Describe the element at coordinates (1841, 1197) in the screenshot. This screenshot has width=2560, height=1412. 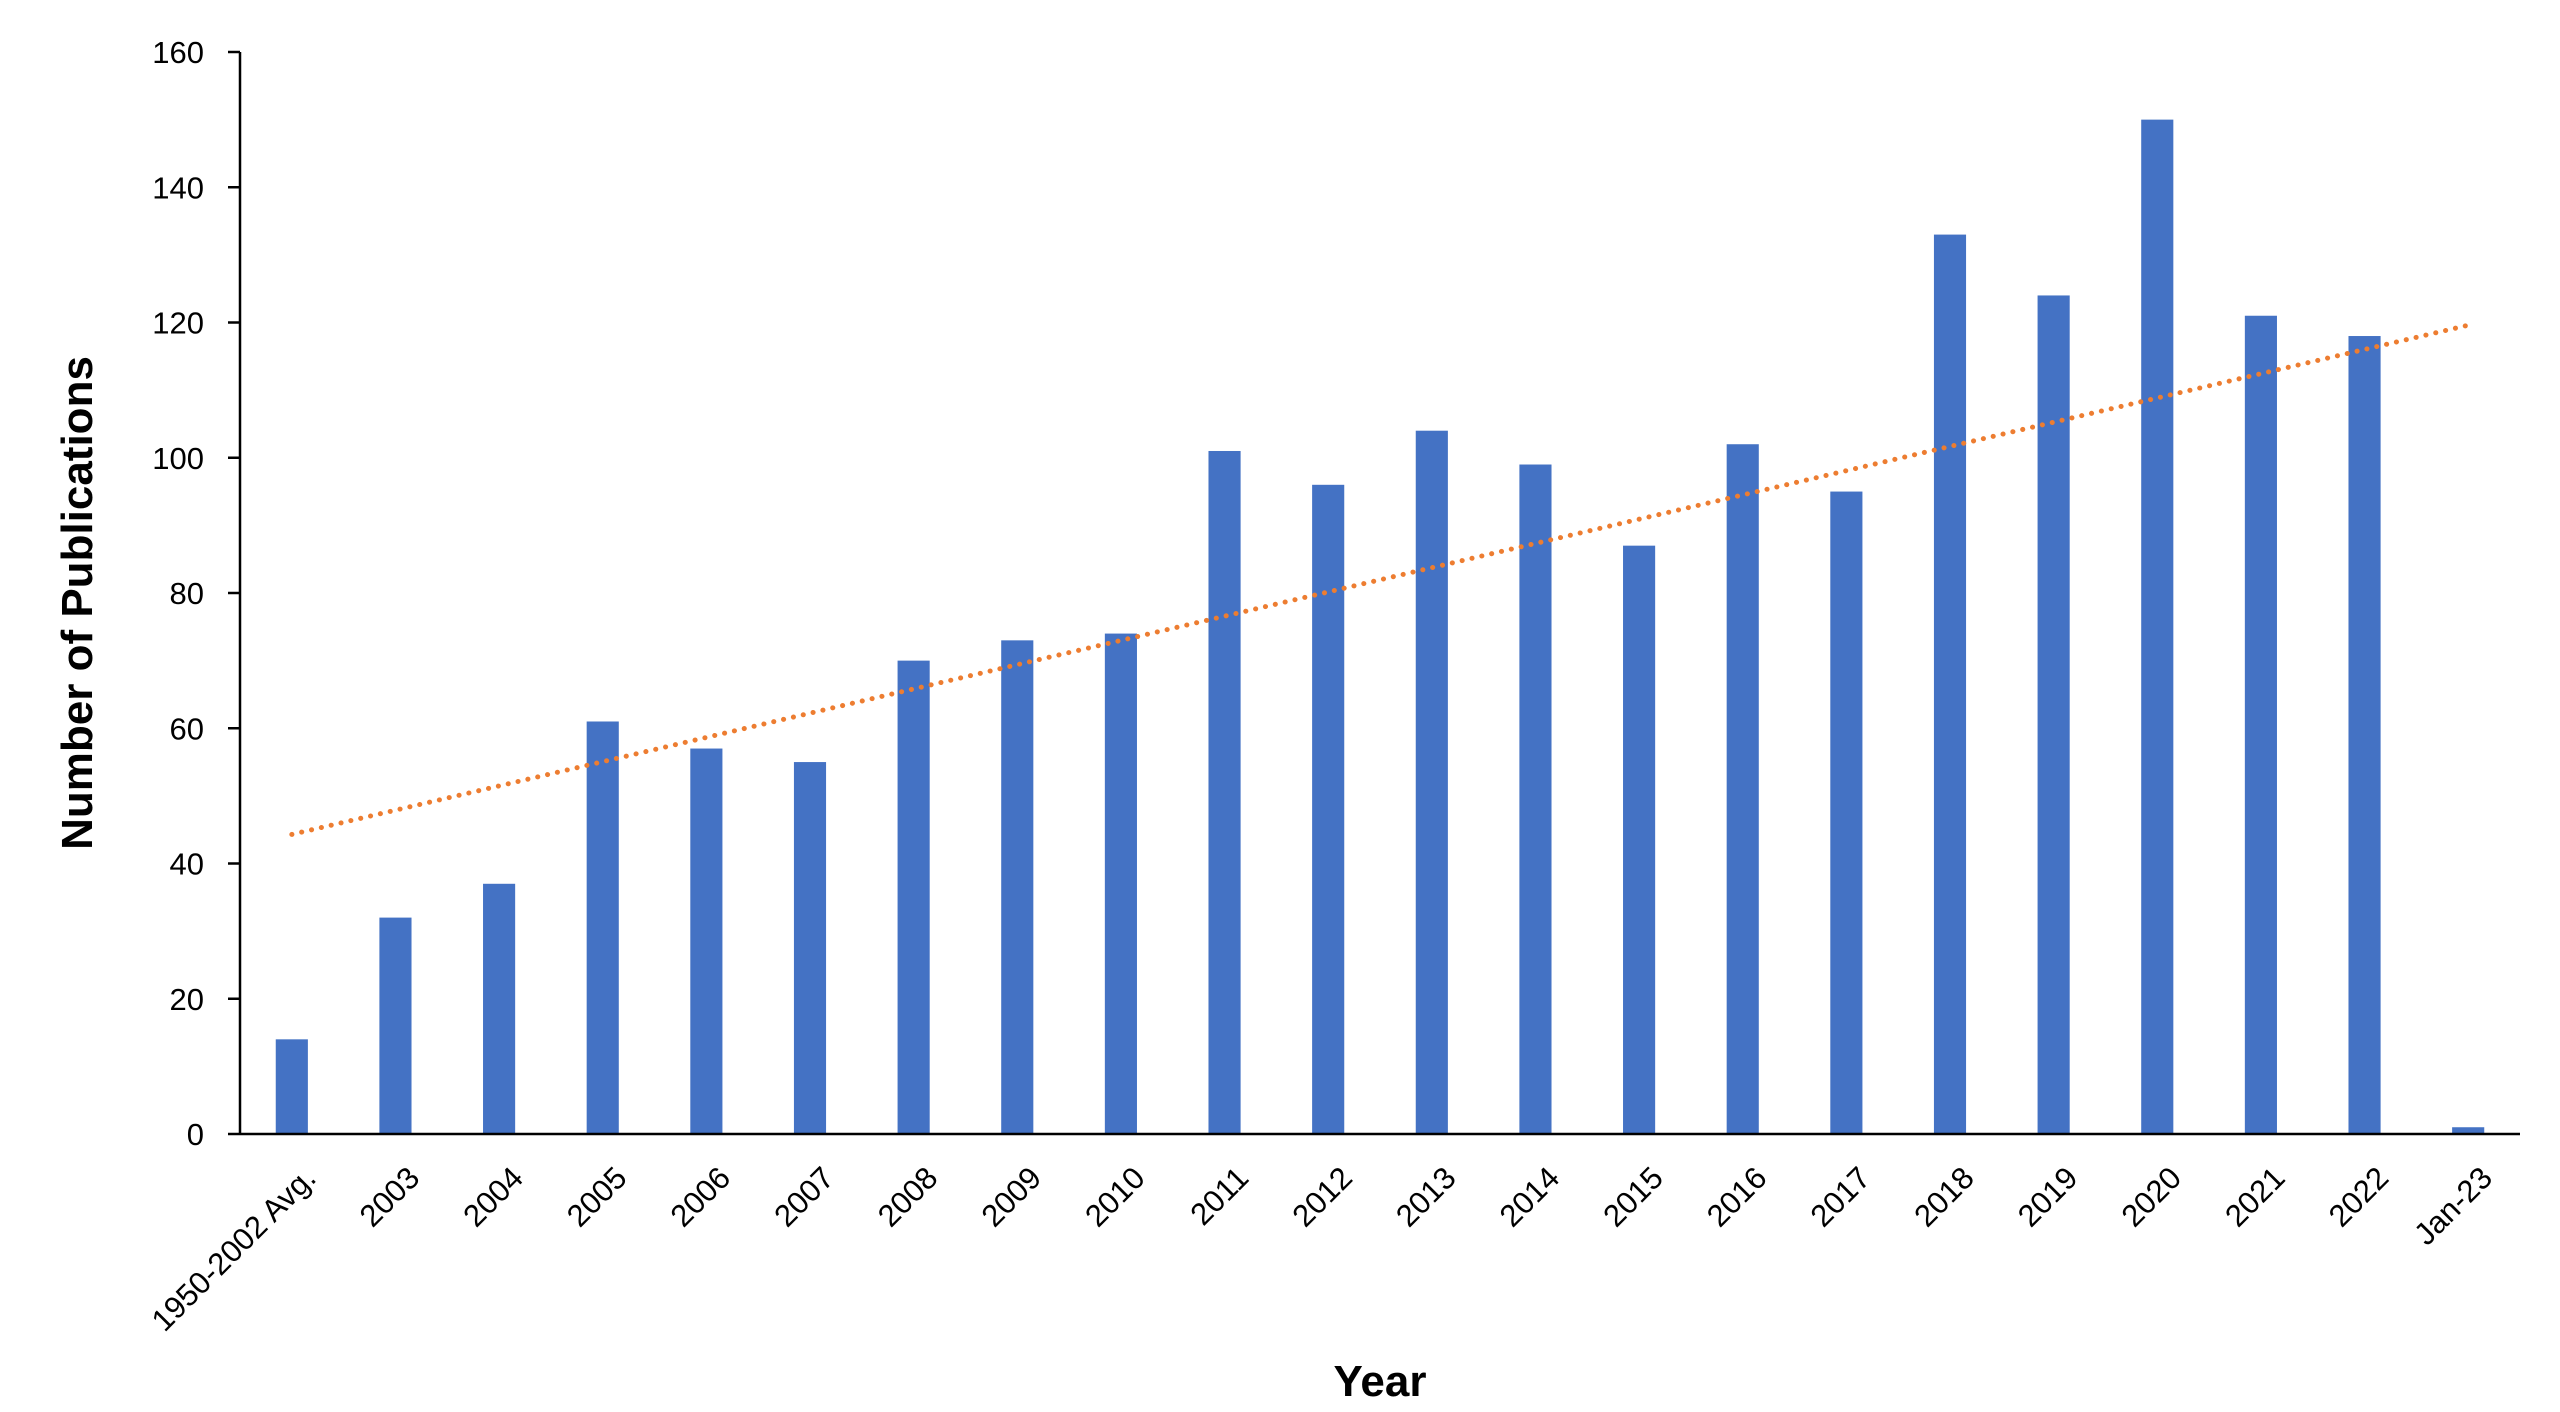
I see `x-tick-label: 2017` at that location.